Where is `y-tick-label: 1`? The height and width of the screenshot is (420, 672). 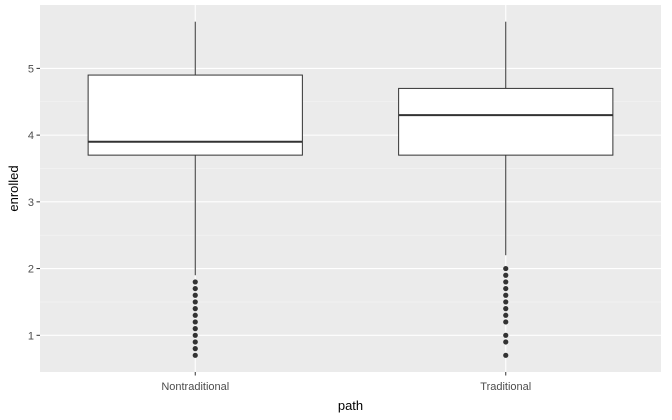
y-tick-label: 1 is located at coordinates (31, 336).